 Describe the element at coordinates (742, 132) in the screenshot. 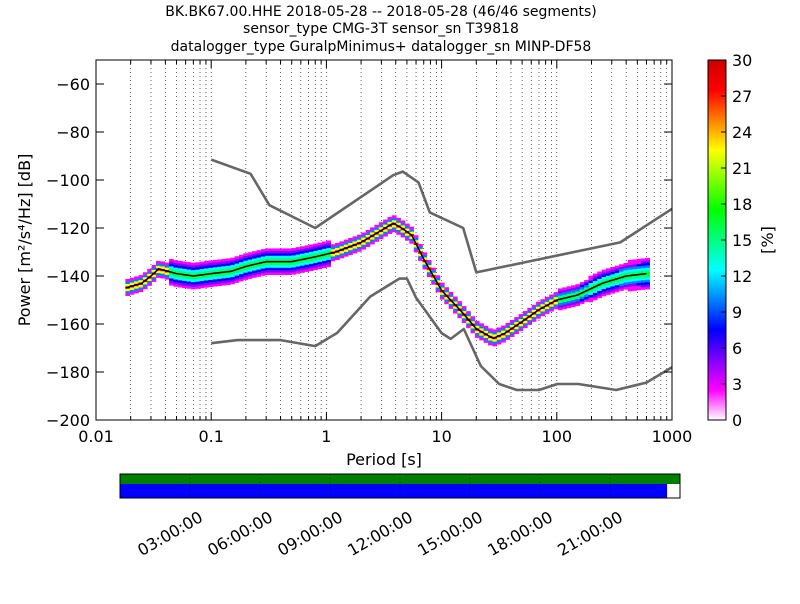

I see `colorbar-tick-label: 24` at that location.